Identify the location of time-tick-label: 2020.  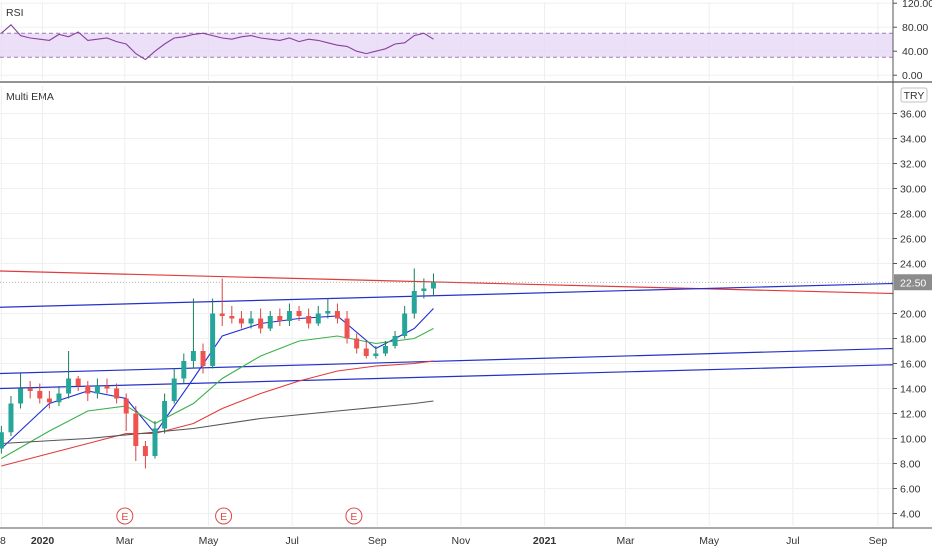
(43, 541).